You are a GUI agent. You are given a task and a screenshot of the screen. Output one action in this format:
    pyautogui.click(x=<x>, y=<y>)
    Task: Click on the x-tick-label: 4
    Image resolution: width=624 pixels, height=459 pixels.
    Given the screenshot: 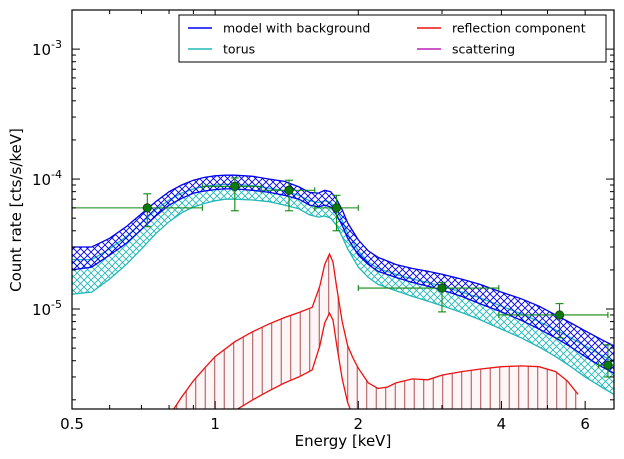 What is the action you would take?
    pyautogui.click(x=502, y=424)
    